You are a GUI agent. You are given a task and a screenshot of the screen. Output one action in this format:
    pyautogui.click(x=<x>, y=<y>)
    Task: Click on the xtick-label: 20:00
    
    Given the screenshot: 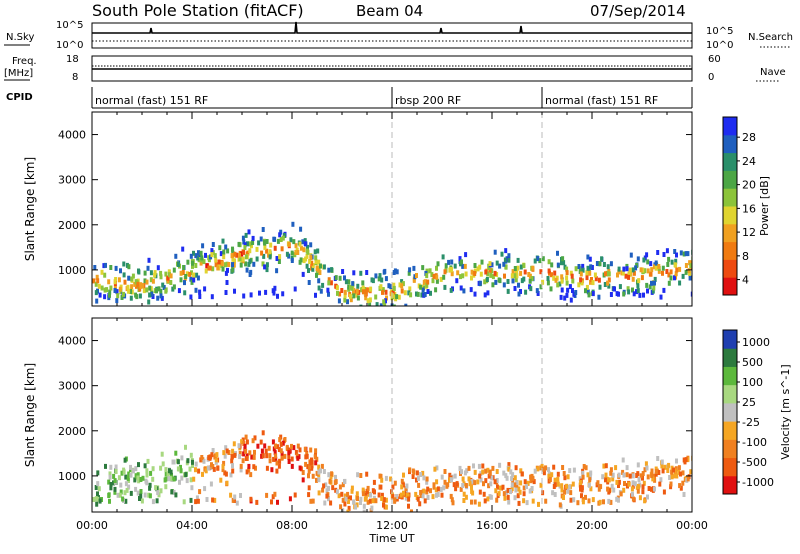 What is the action you would take?
    pyautogui.click(x=592, y=525)
    